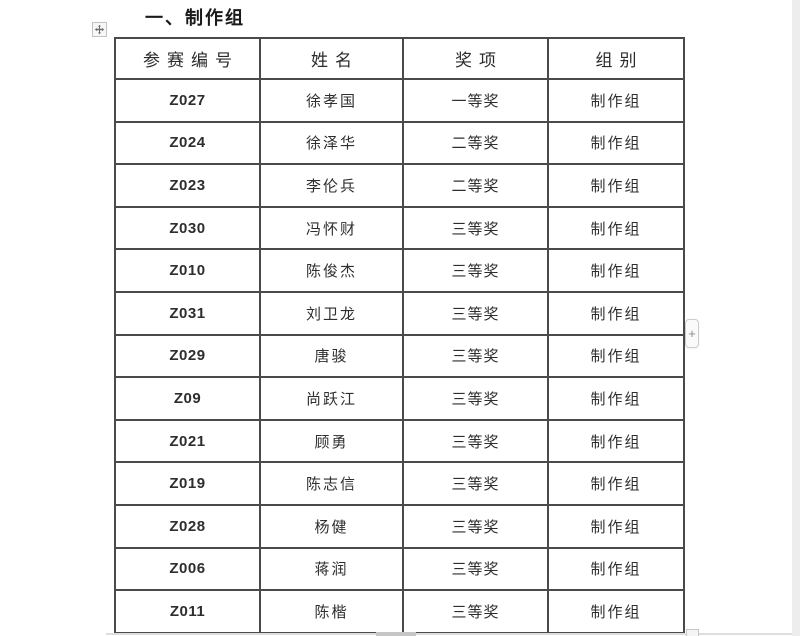 The image size is (800, 636). I want to click on cell-entry-number: Z09, so click(187, 398).